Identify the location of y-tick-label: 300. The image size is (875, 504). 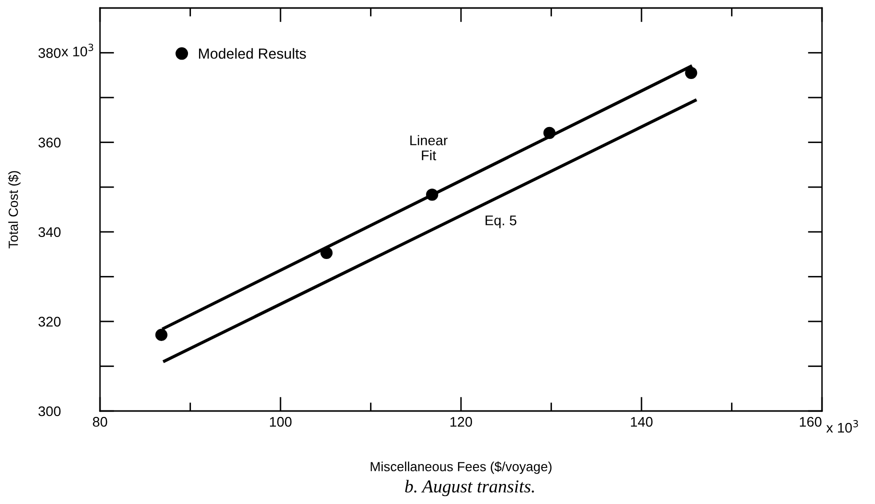
(49, 411).